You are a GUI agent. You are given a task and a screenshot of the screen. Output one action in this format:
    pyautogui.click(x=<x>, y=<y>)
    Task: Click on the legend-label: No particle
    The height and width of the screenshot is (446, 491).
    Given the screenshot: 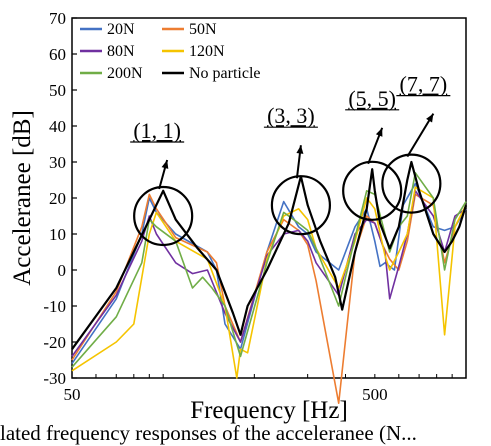 What is the action you would take?
    pyautogui.click(x=225, y=73)
    